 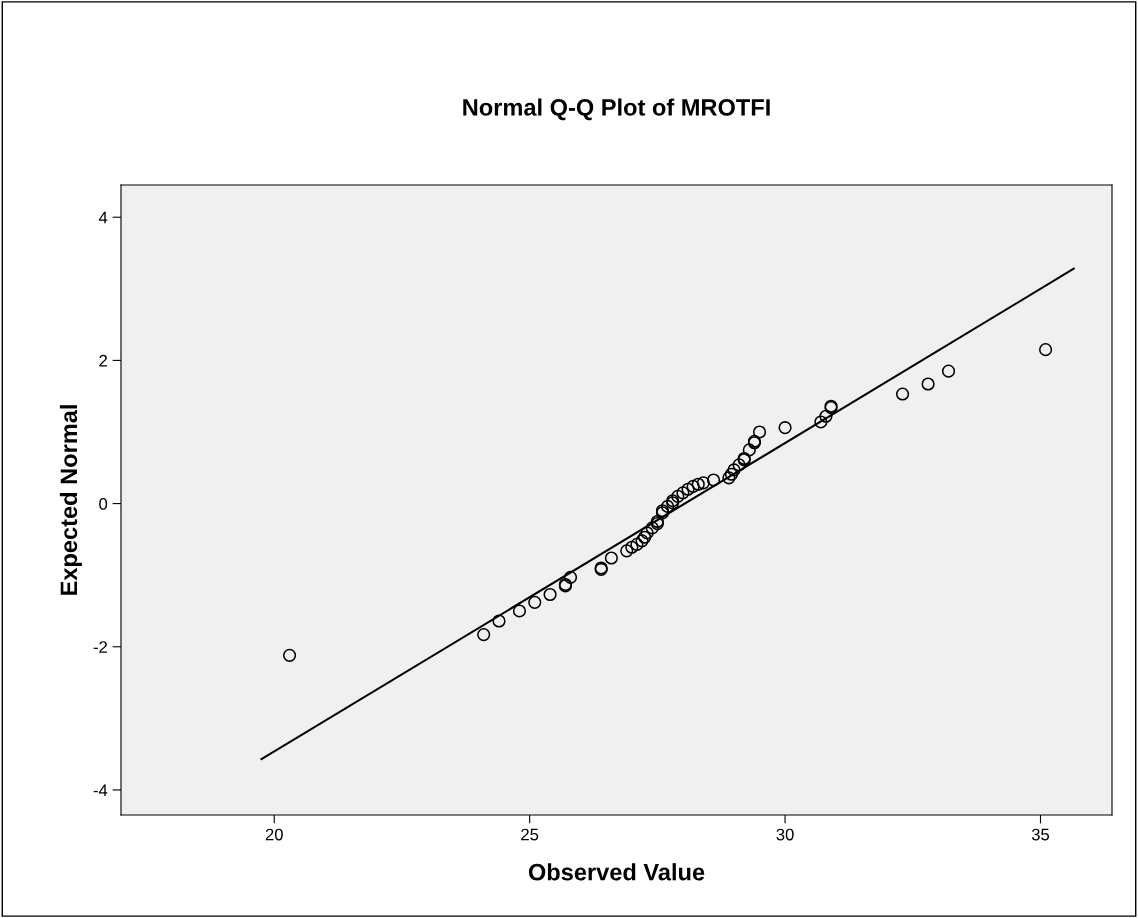 I want to click on x-tick-label: 30, so click(x=785, y=834).